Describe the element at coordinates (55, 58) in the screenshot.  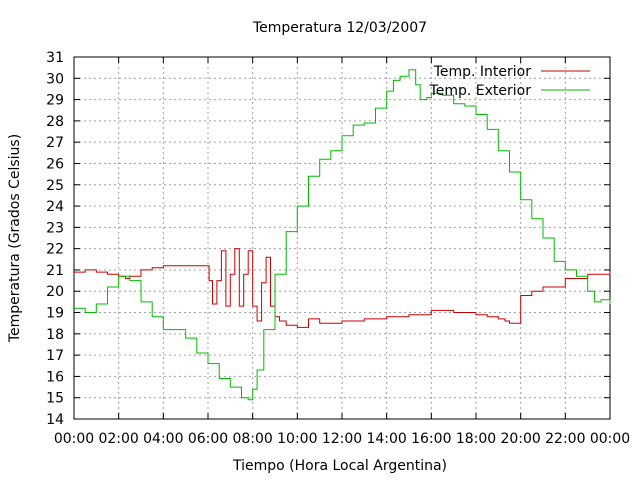
I see `y-tick-label: 31` at that location.